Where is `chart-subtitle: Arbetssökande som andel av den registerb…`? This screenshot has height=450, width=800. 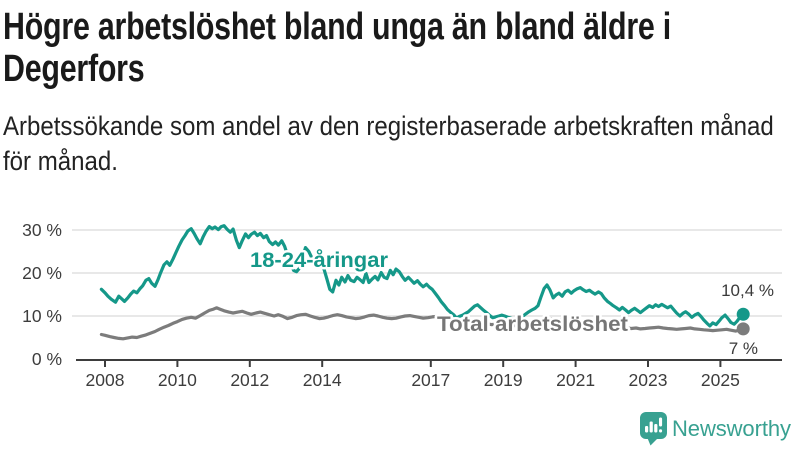
chart-subtitle: Arbetssökande som andel av den registerb… is located at coordinates (388, 144).